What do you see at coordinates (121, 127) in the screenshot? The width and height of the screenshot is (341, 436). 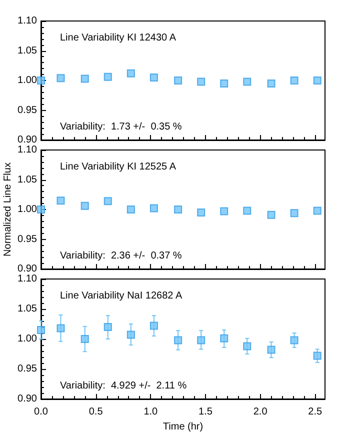 I see `annotation: Variability: 1.73 +/- 0.35 %` at bounding box center [121, 127].